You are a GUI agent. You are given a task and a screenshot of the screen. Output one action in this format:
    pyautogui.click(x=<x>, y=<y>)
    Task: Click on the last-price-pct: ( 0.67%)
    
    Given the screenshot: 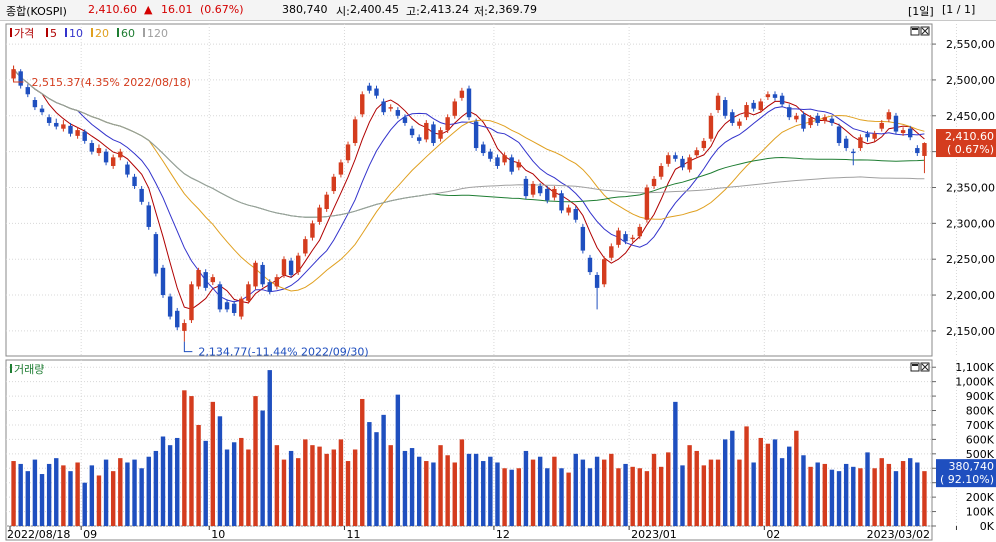 What is the action you would take?
    pyautogui.click(x=970, y=149)
    